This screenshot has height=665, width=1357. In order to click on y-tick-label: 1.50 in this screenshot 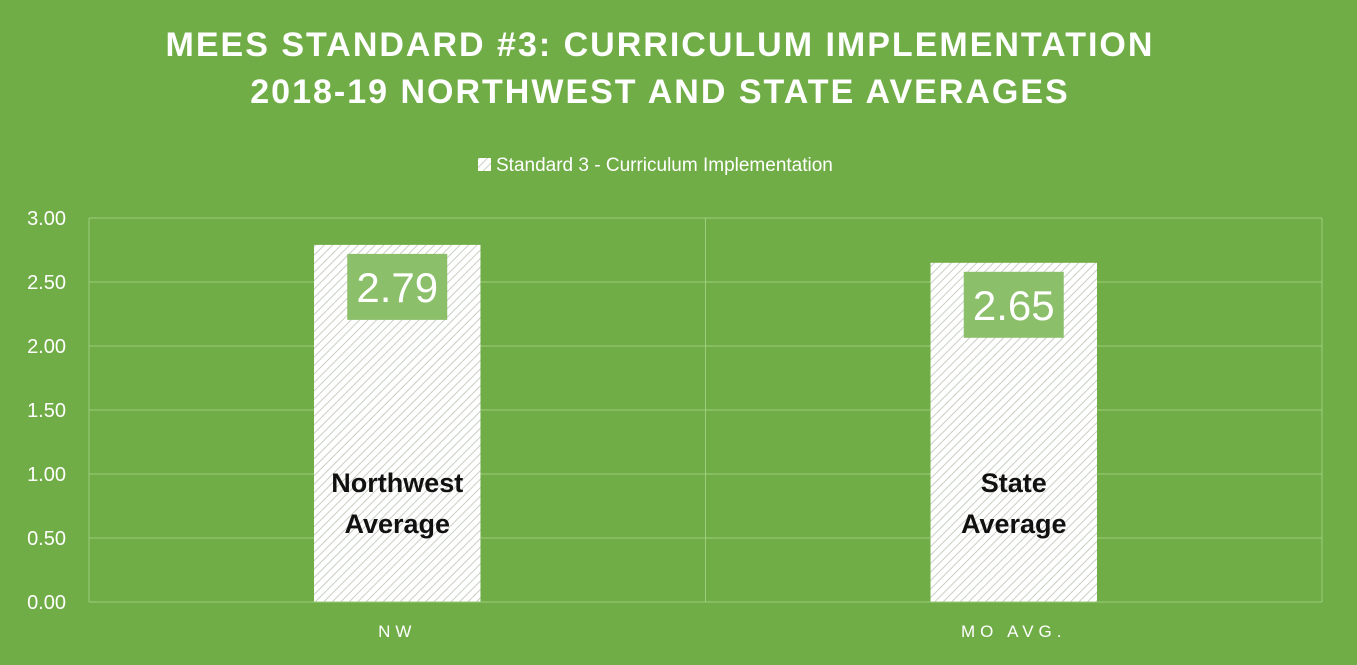, I will do `click(46, 411)`.